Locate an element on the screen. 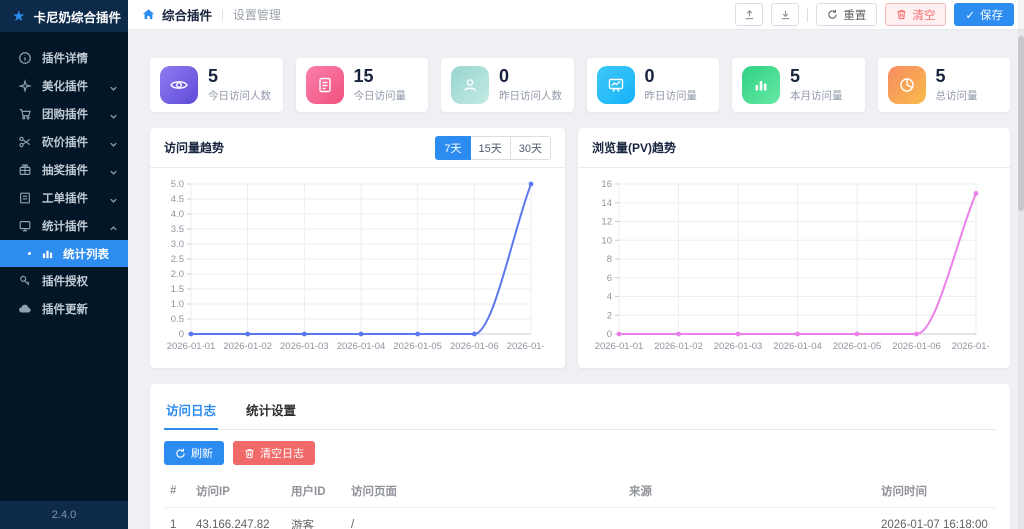  app-title: 卡尼奶综合插件 is located at coordinates (77, 17).